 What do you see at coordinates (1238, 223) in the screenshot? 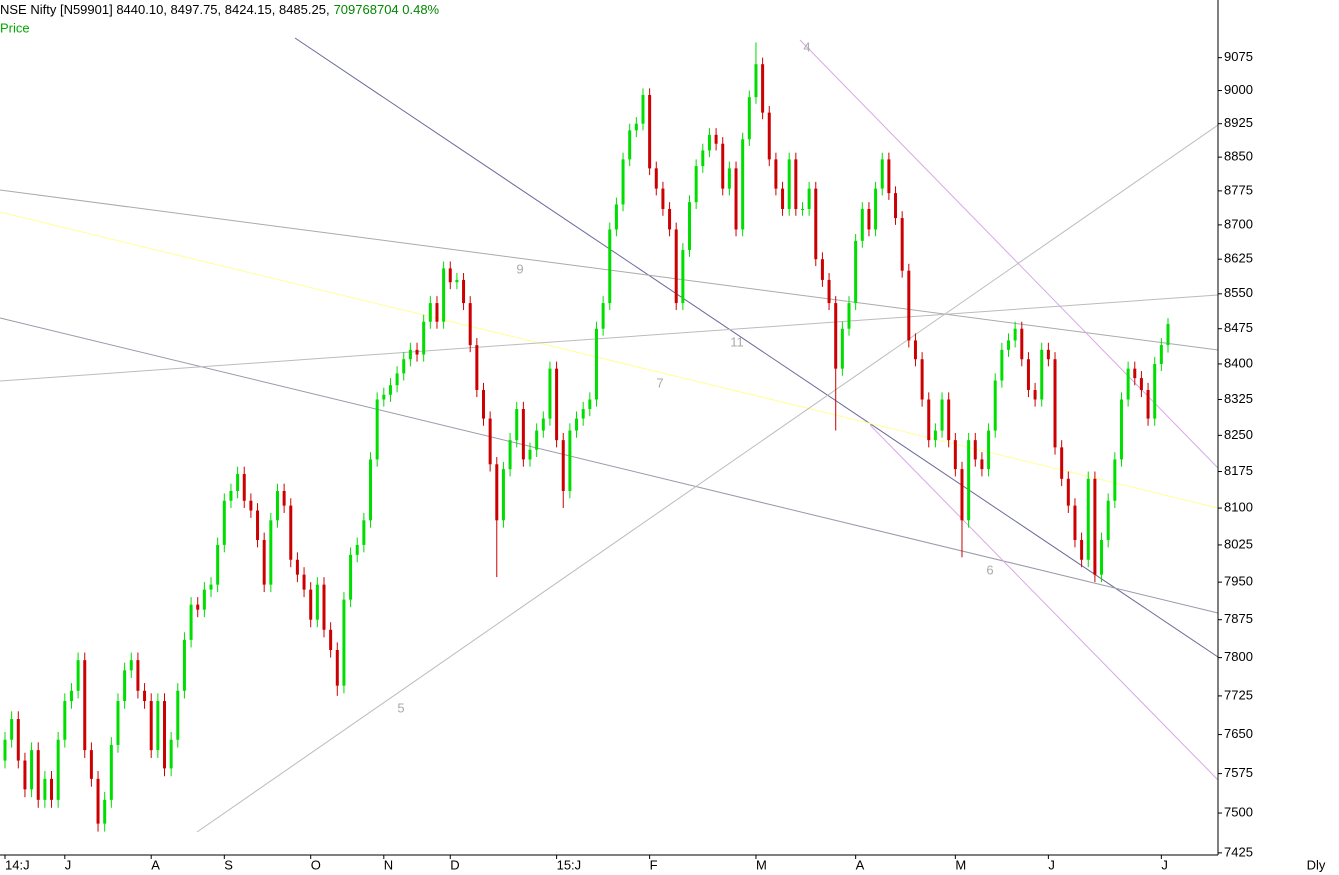
I see `y-tick-label: 8700` at bounding box center [1238, 223].